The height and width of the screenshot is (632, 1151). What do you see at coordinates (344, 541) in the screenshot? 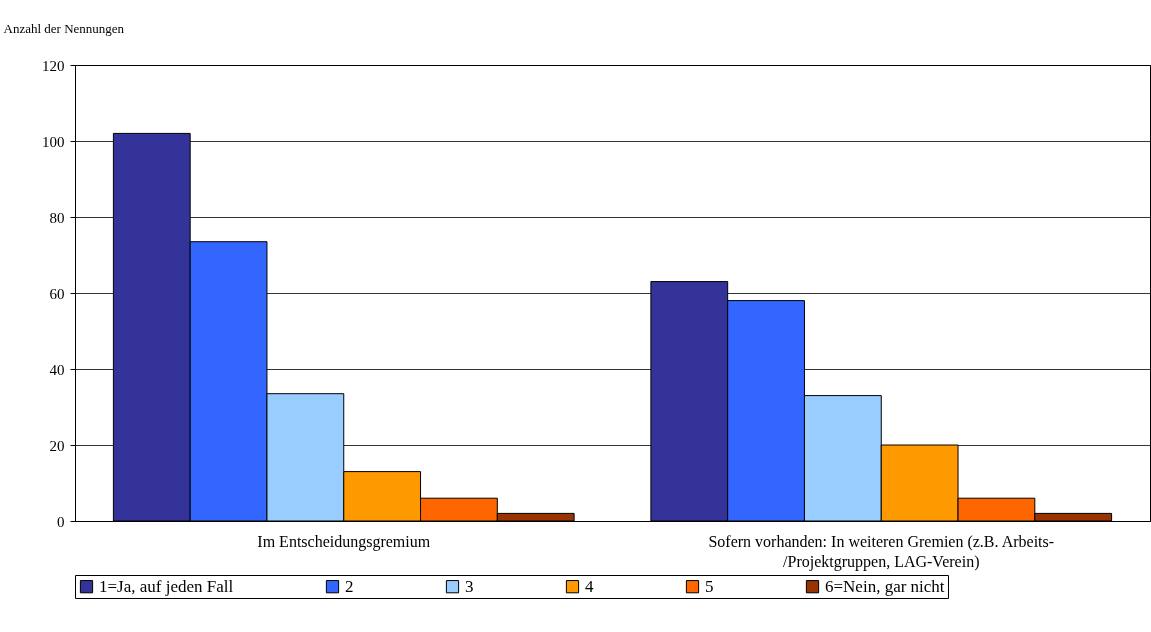
I see `x-tick-label: Im Entscheidungsgremium` at bounding box center [344, 541].